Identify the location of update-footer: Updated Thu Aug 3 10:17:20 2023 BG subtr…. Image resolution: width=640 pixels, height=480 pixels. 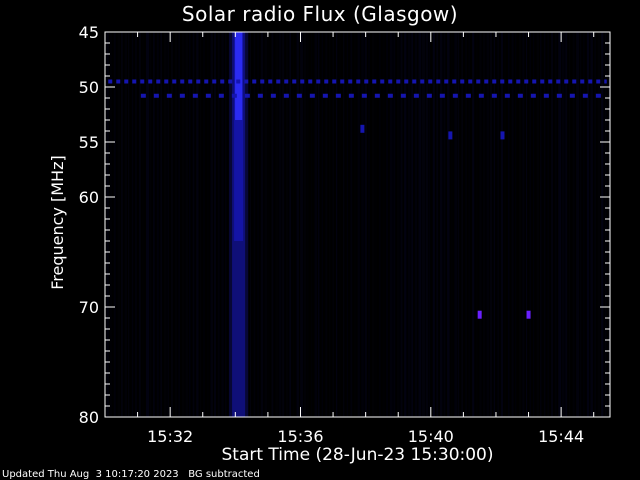
(131, 474).